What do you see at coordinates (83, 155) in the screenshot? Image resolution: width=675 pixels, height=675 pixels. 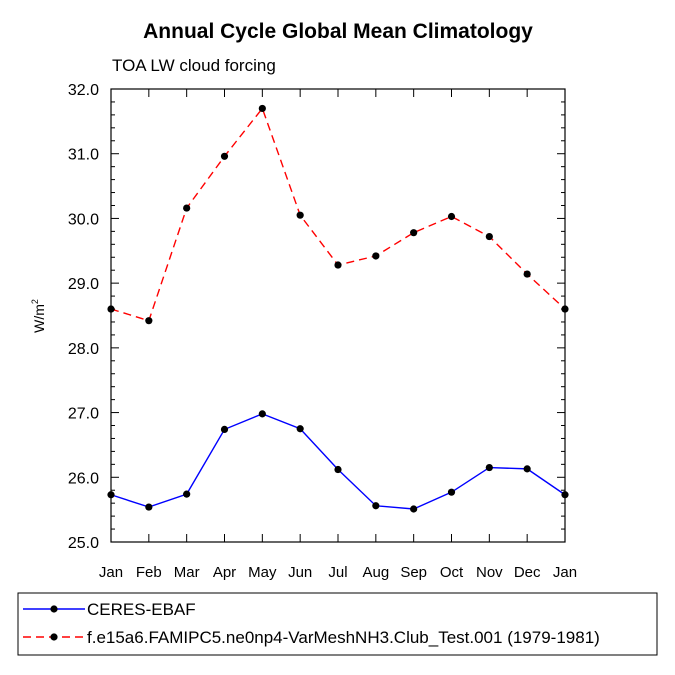 I see `y-tick-label: 31.0` at bounding box center [83, 155].